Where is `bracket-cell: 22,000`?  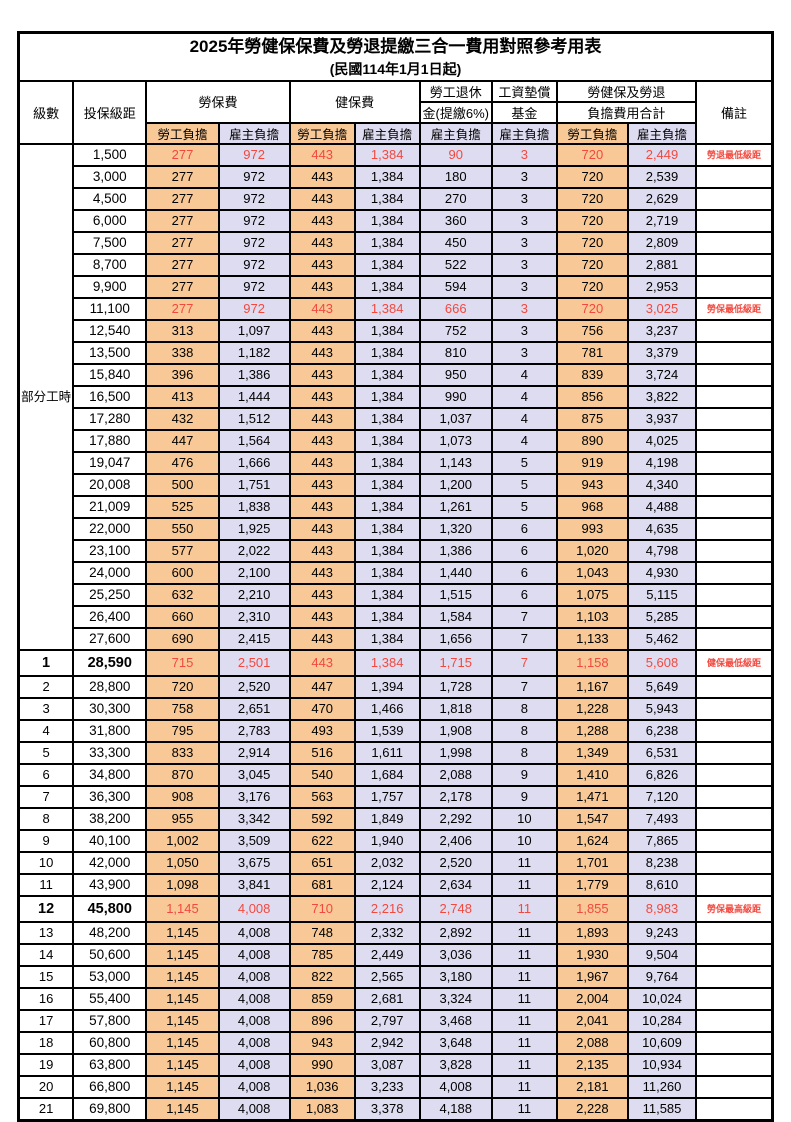 bracket-cell: 22,000 is located at coordinates (110, 528).